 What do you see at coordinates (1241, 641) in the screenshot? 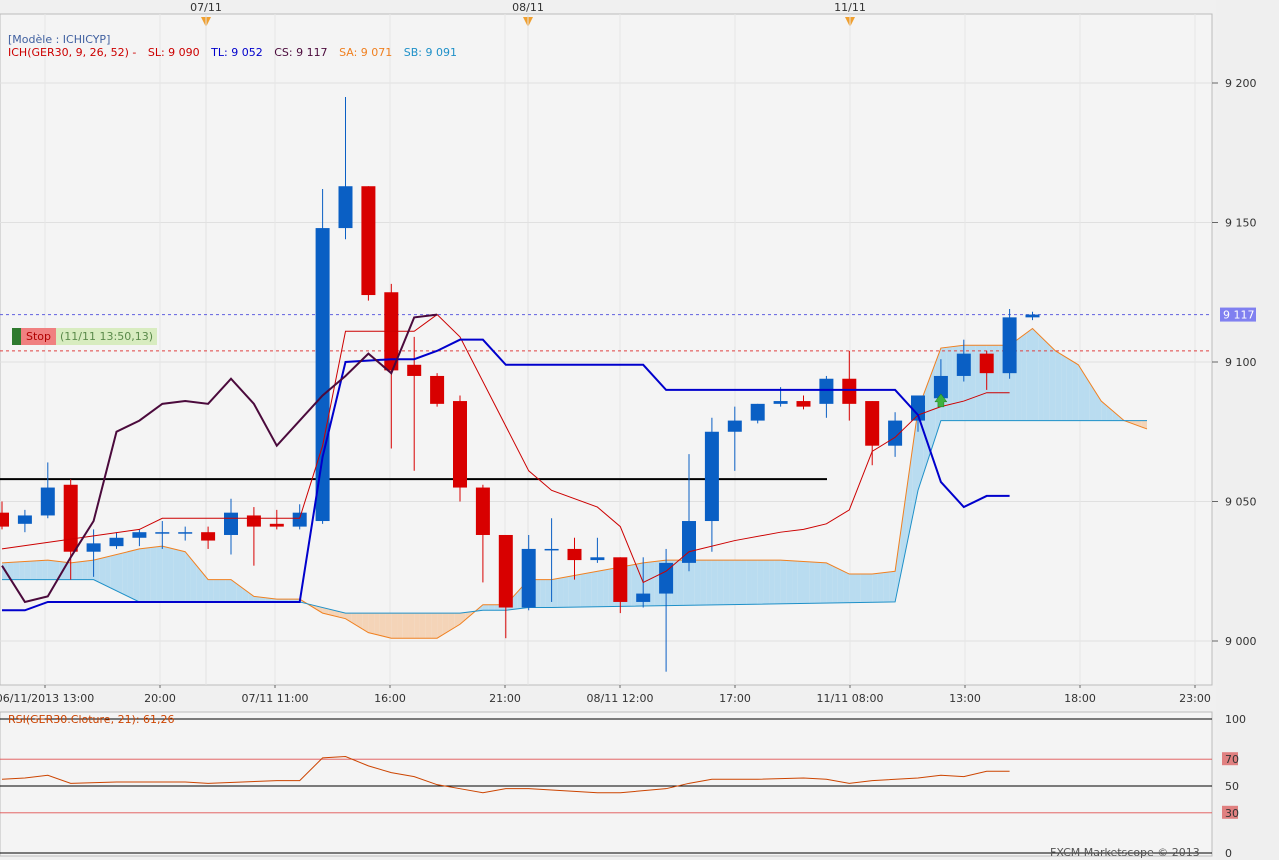
I see `y-tick-label: 9 000` at bounding box center [1241, 641].